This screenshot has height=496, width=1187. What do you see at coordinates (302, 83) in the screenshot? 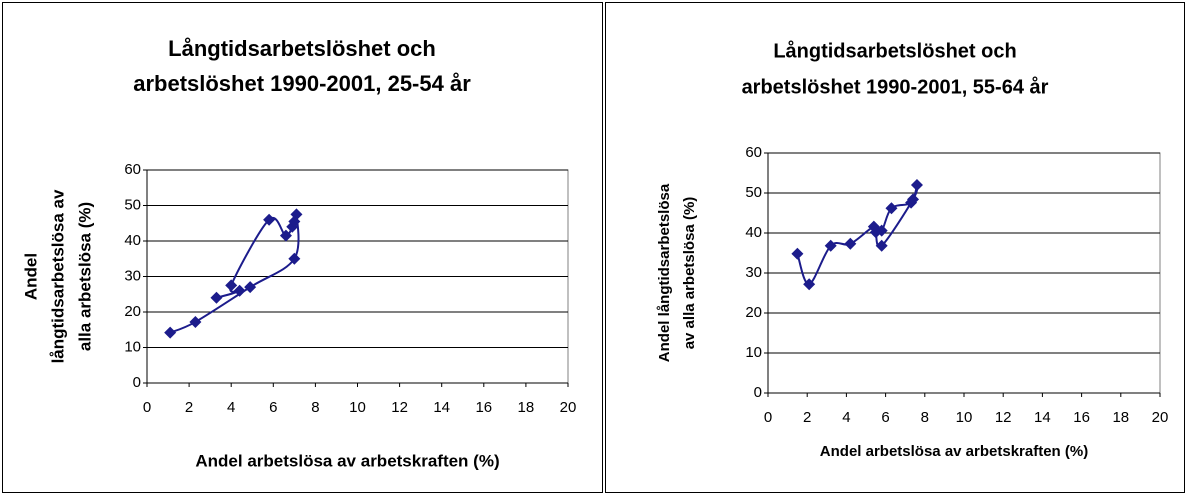
I see `chart-title: arbetslöshet 1990-2001, 25-54 år` at bounding box center [302, 83].